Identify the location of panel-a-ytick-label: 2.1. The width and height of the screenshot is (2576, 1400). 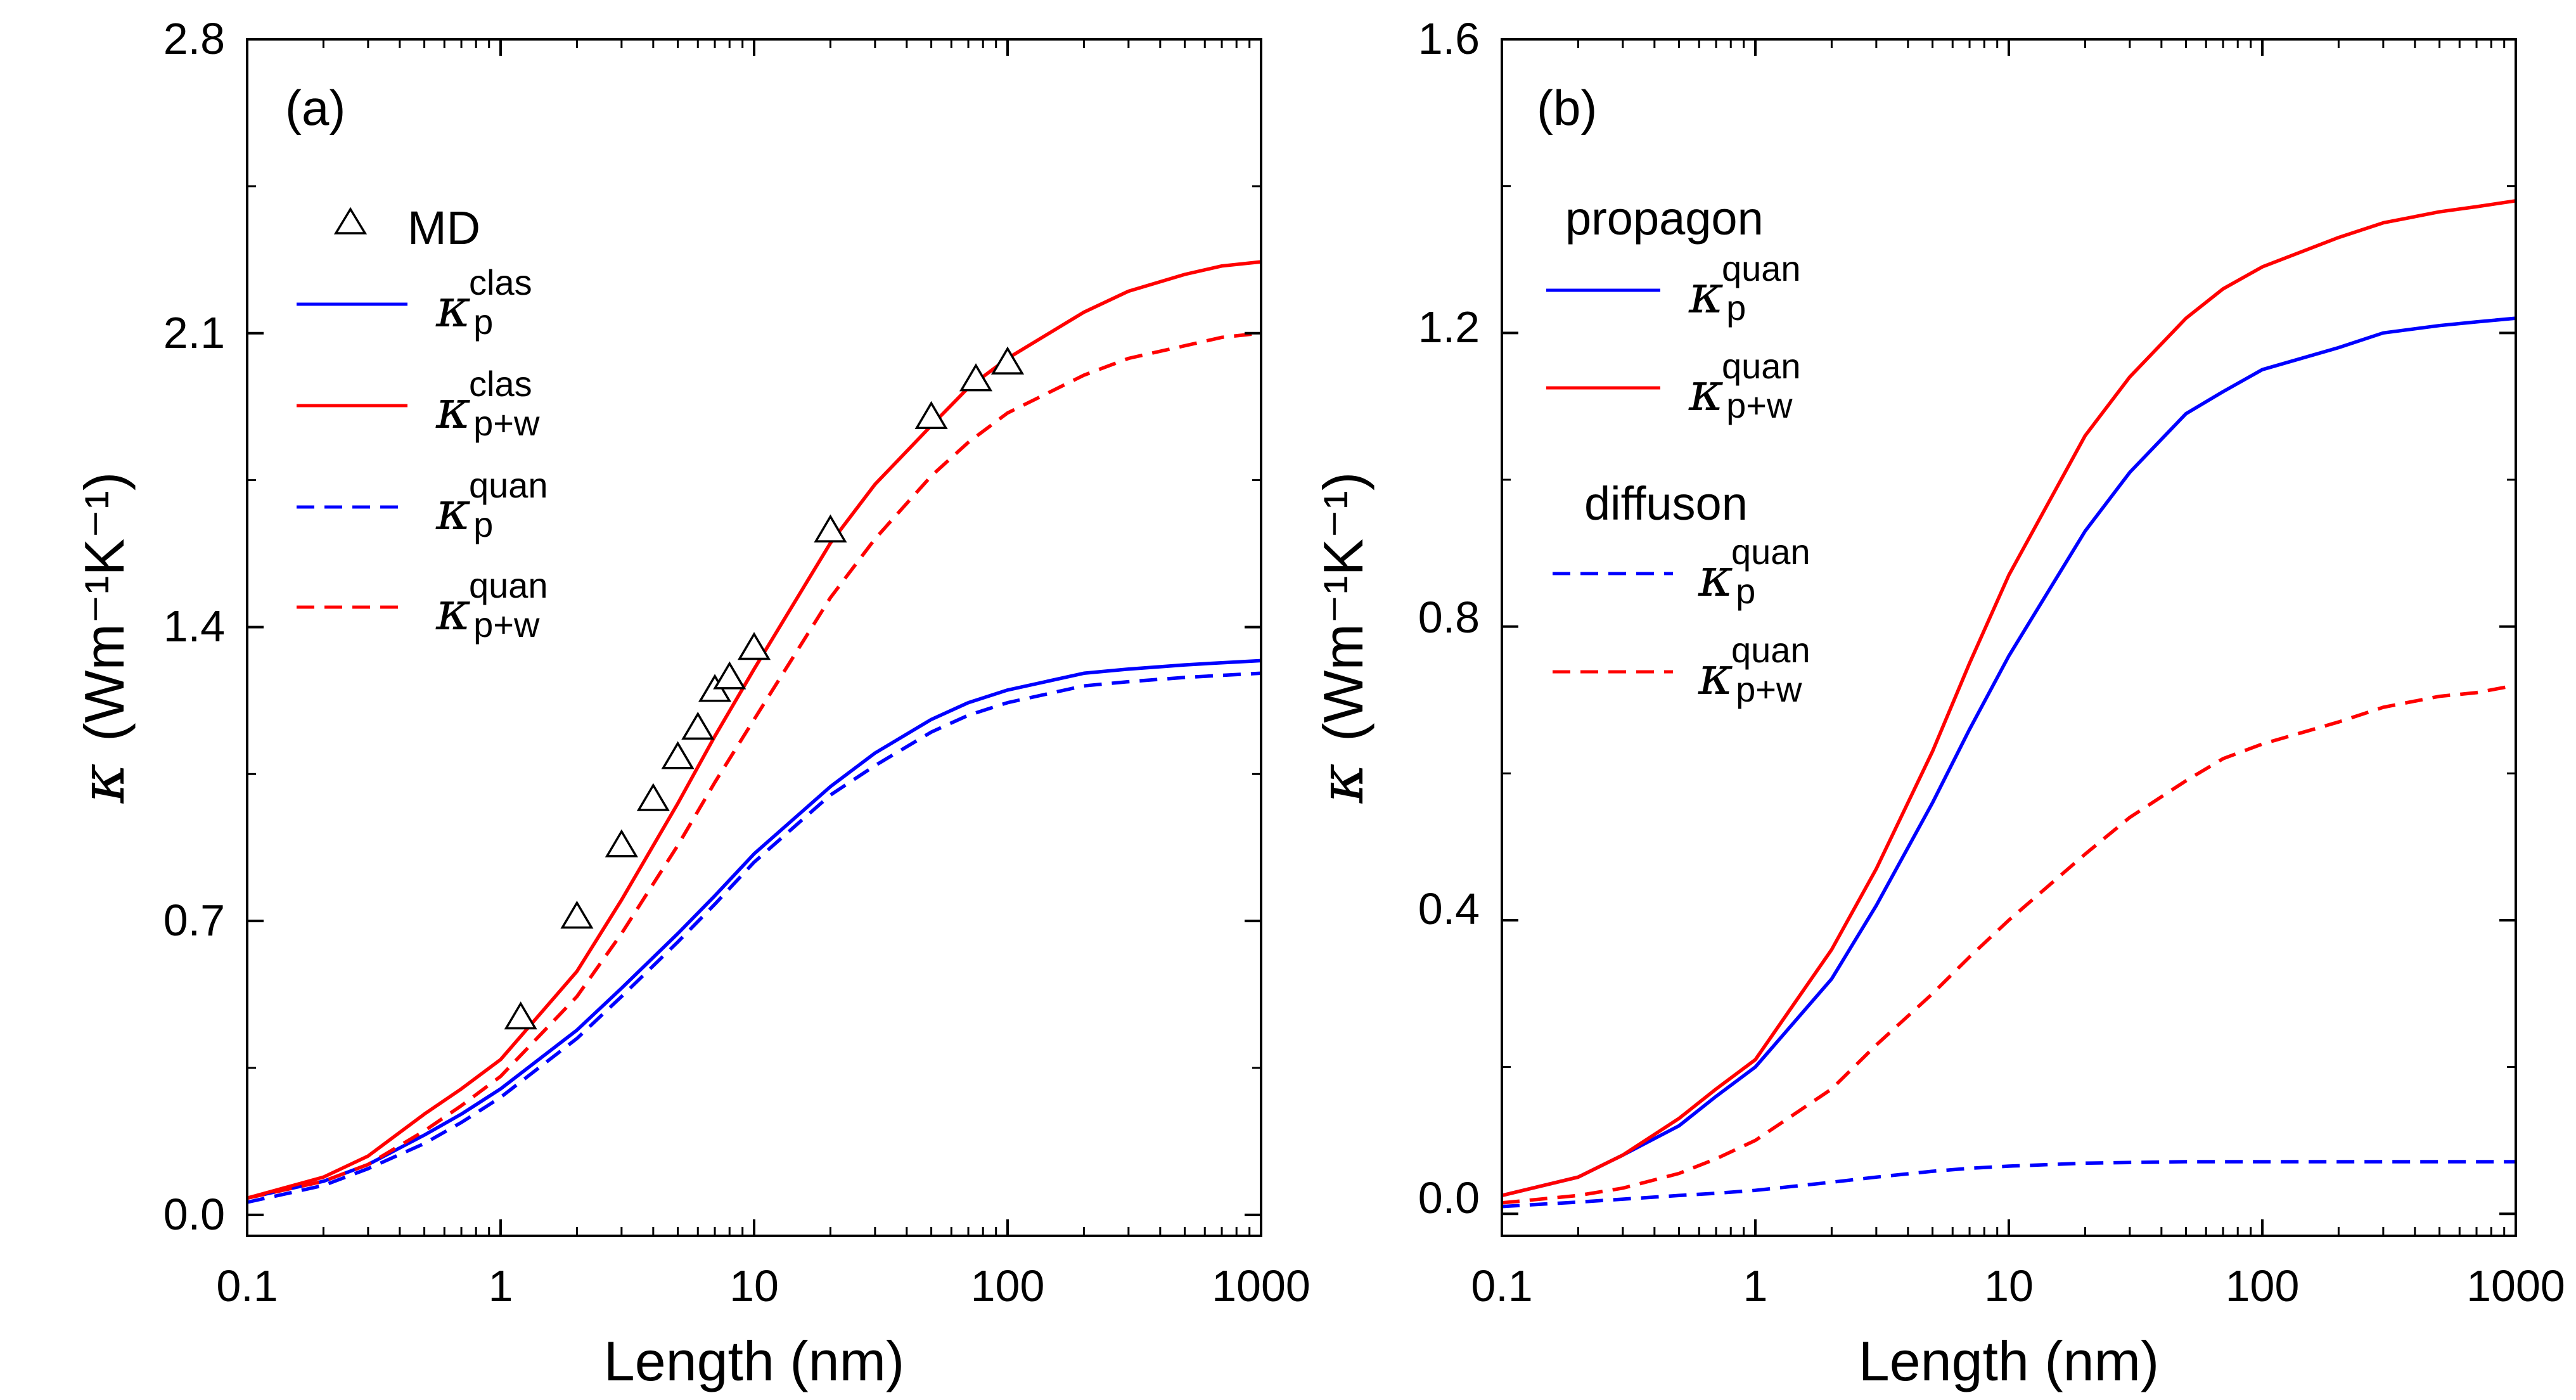
(194, 333).